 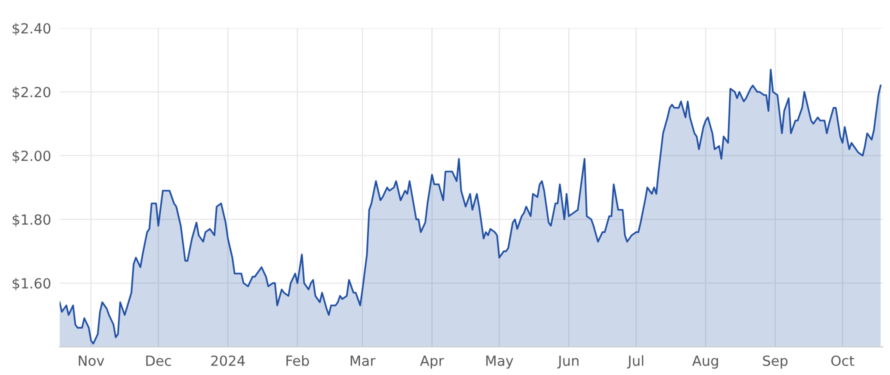 What do you see at coordinates (158, 361) in the screenshot?
I see `x-tick-label: Dec` at bounding box center [158, 361].